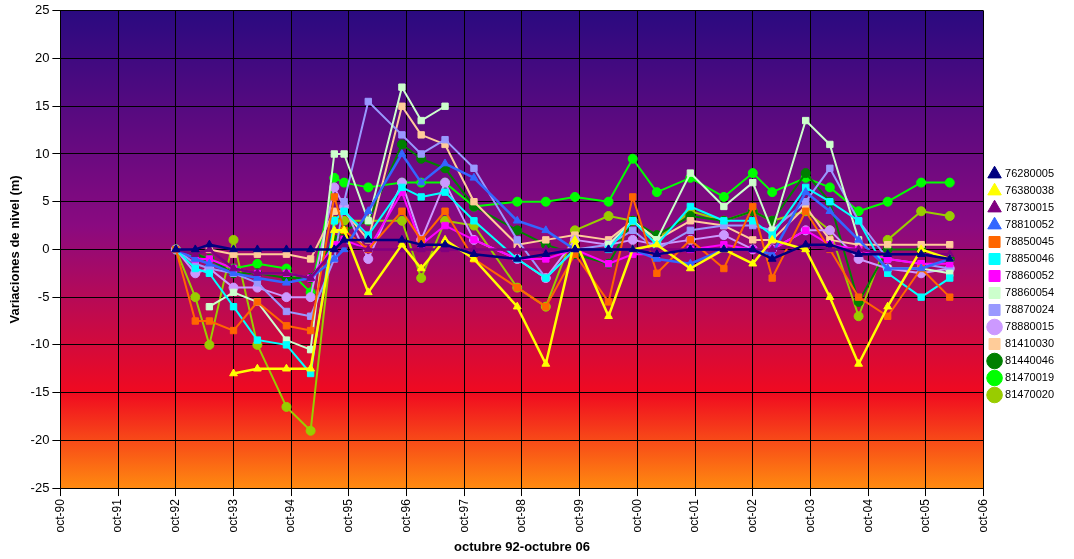 The image size is (1074, 559). I want to click on legend-label: 81470020, so click(1030, 394).